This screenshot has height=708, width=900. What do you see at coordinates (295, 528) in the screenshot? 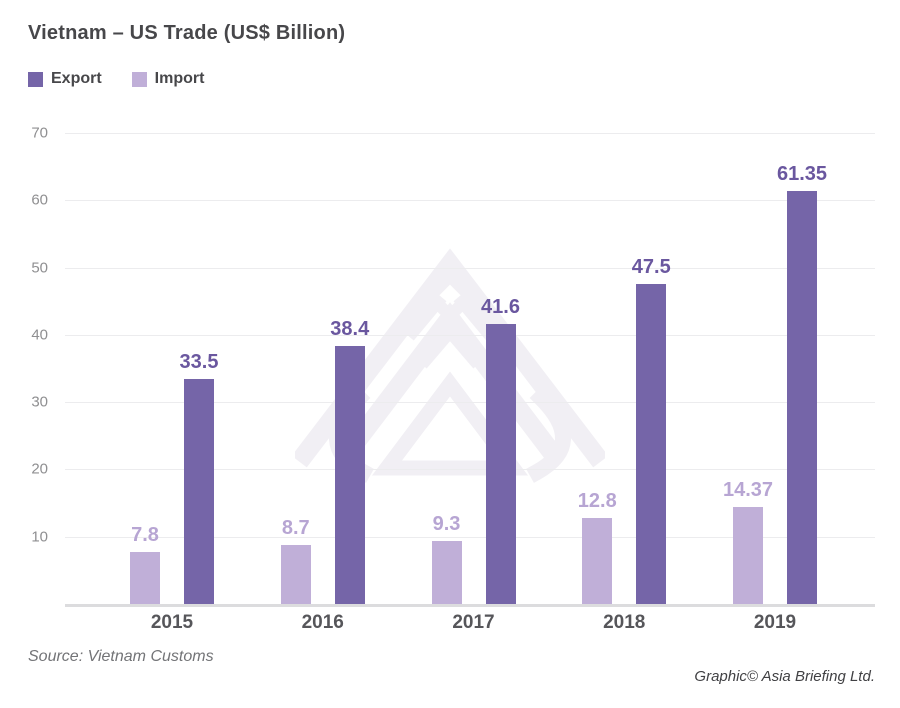
I see `import-value-label-2016: 8.7` at bounding box center [295, 528].